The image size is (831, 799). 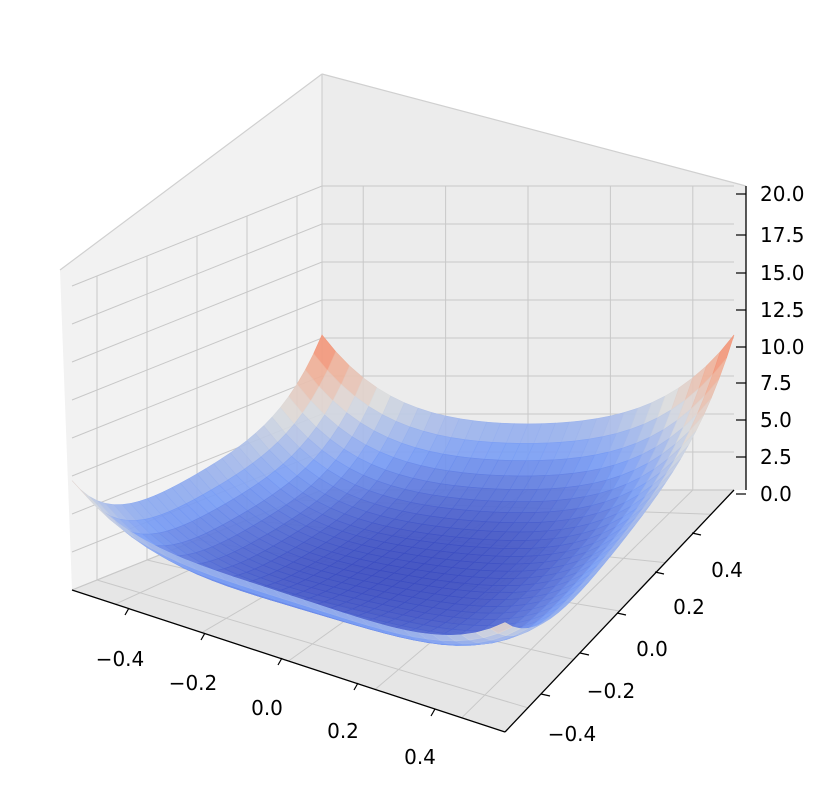 What do you see at coordinates (191, 172) in the screenshot?
I see `top-edge-left` at bounding box center [191, 172].